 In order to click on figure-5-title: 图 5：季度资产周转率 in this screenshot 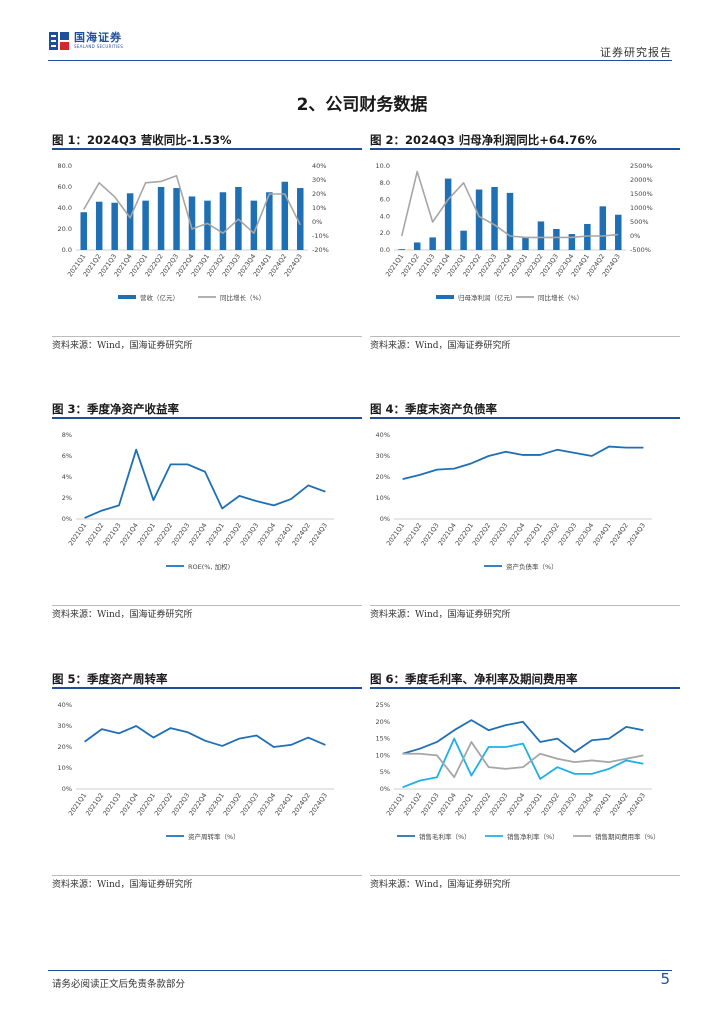, I will do `click(207, 680)`.